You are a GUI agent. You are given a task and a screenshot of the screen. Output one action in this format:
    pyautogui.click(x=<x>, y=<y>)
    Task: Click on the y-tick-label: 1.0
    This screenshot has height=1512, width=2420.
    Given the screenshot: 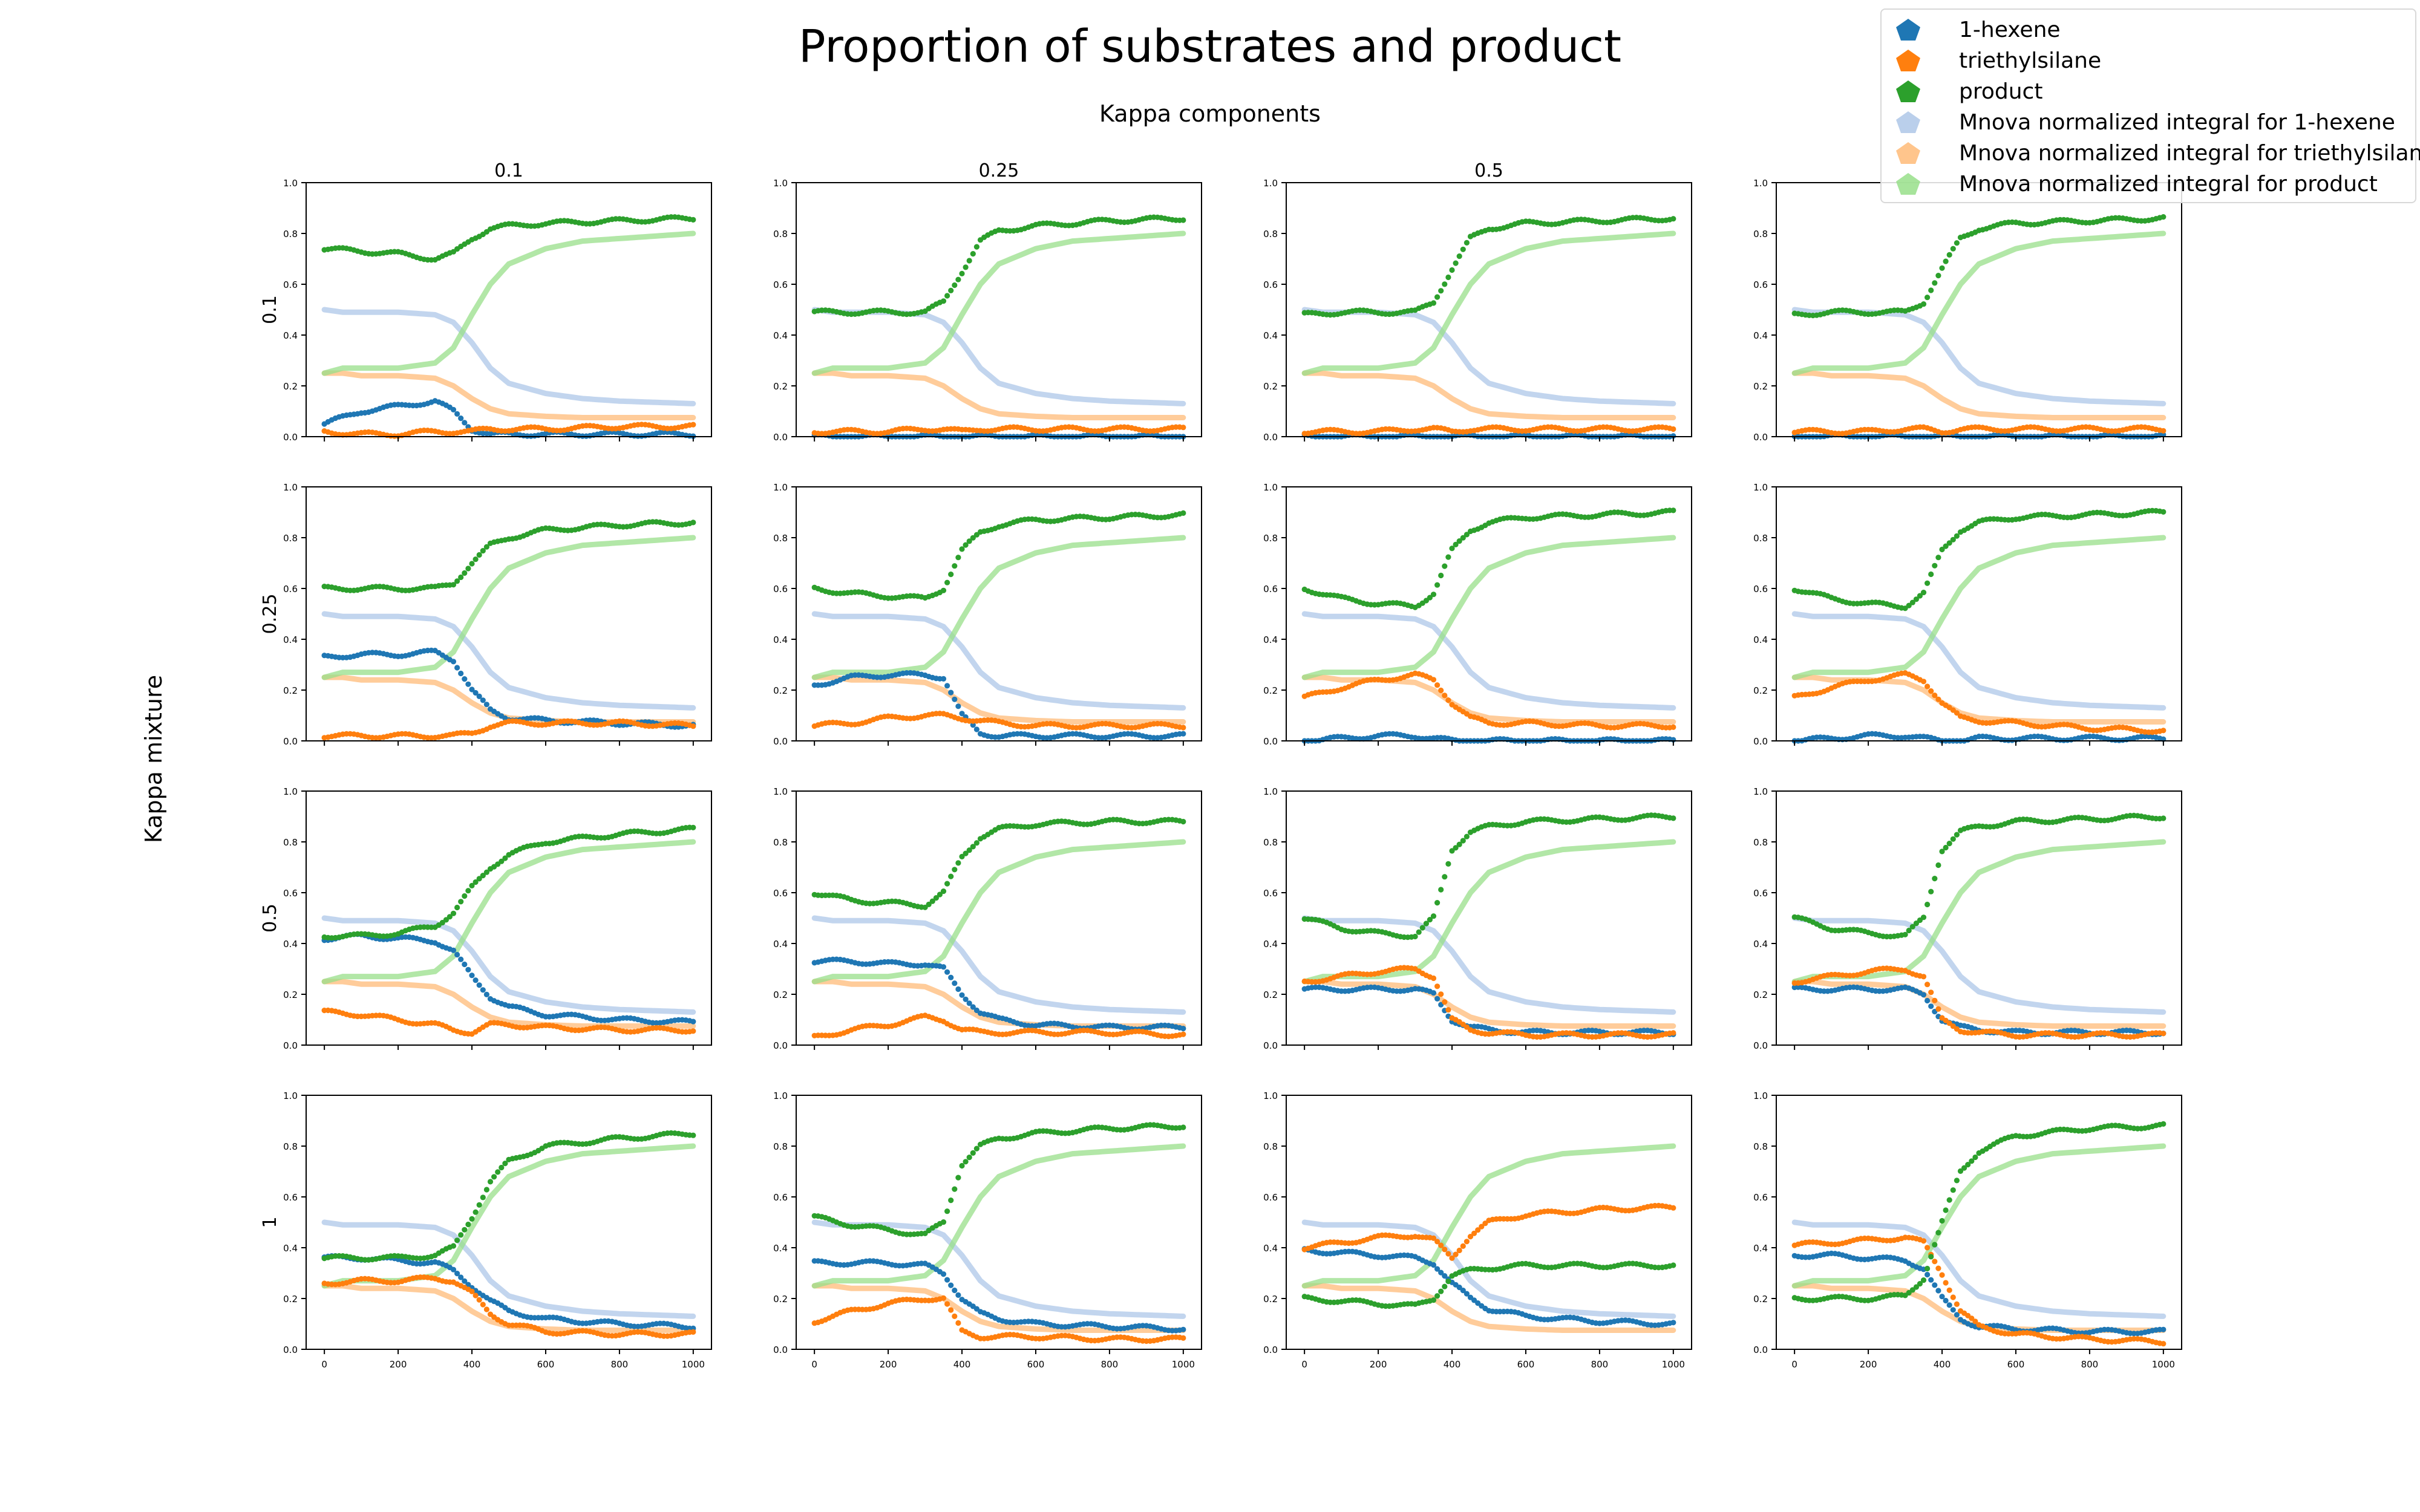 What is the action you would take?
    pyautogui.click(x=290, y=1095)
    